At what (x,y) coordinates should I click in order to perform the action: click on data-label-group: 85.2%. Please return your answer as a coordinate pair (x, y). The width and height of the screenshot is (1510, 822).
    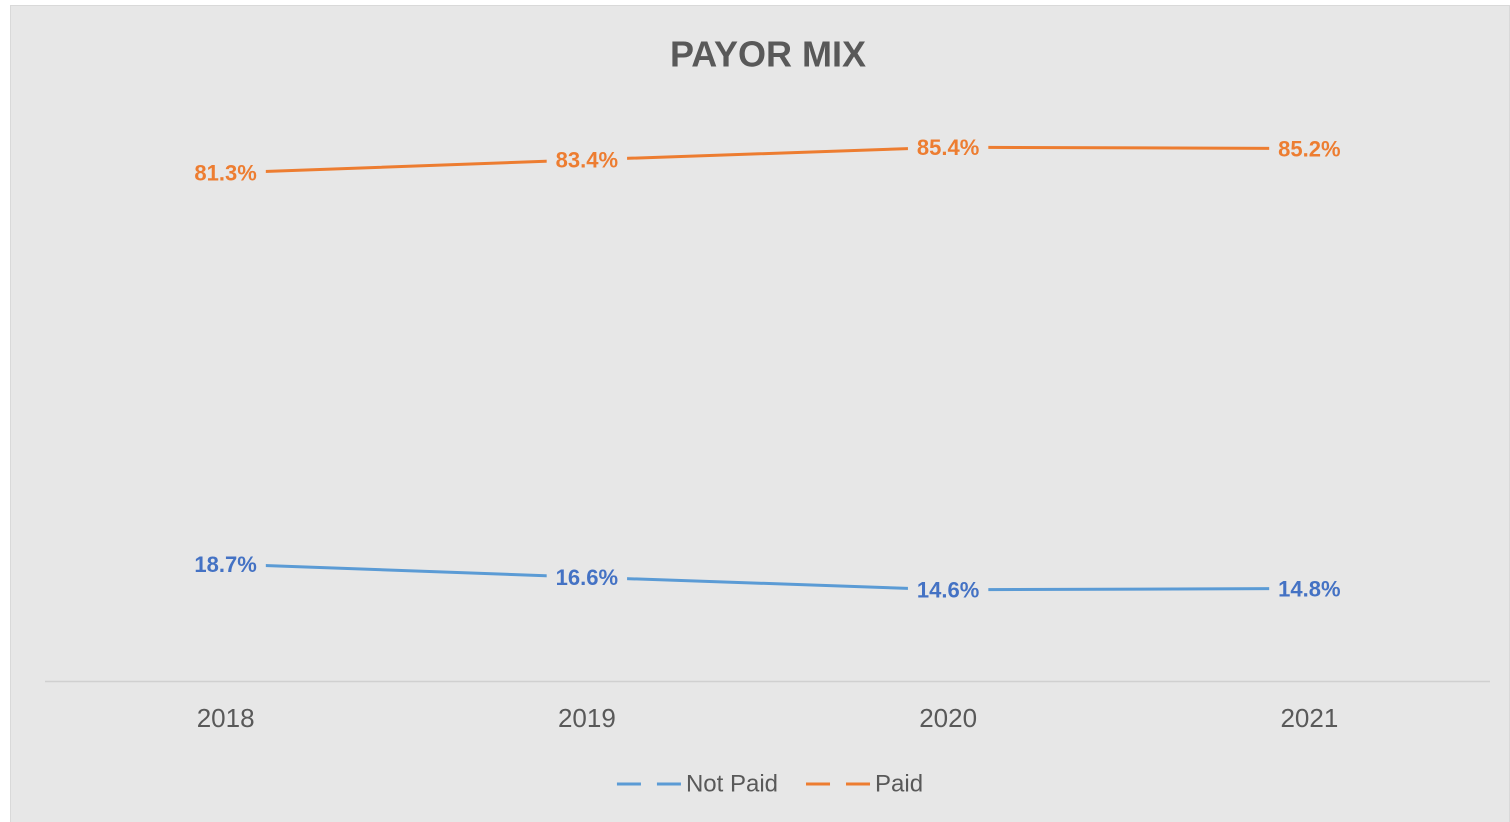
    Looking at the image, I should click on (1309, 149).